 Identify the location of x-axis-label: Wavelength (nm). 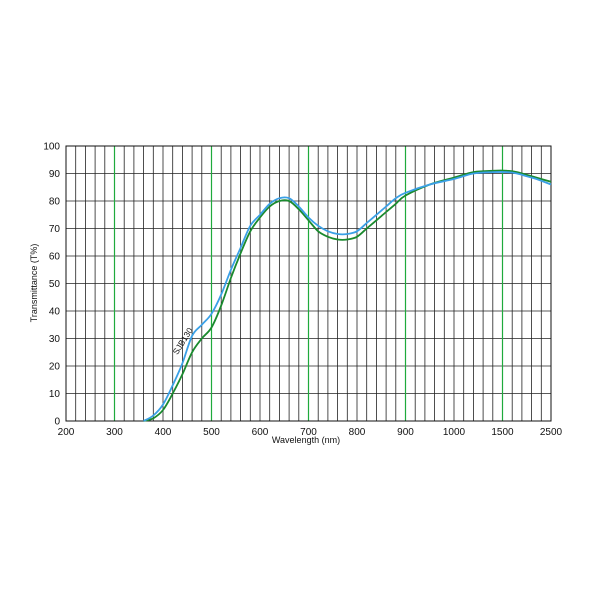
(306, 440).